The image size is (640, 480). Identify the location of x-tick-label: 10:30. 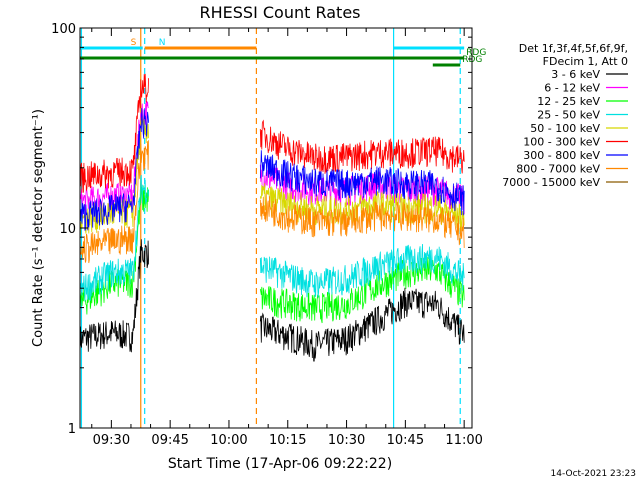
(346, 440).